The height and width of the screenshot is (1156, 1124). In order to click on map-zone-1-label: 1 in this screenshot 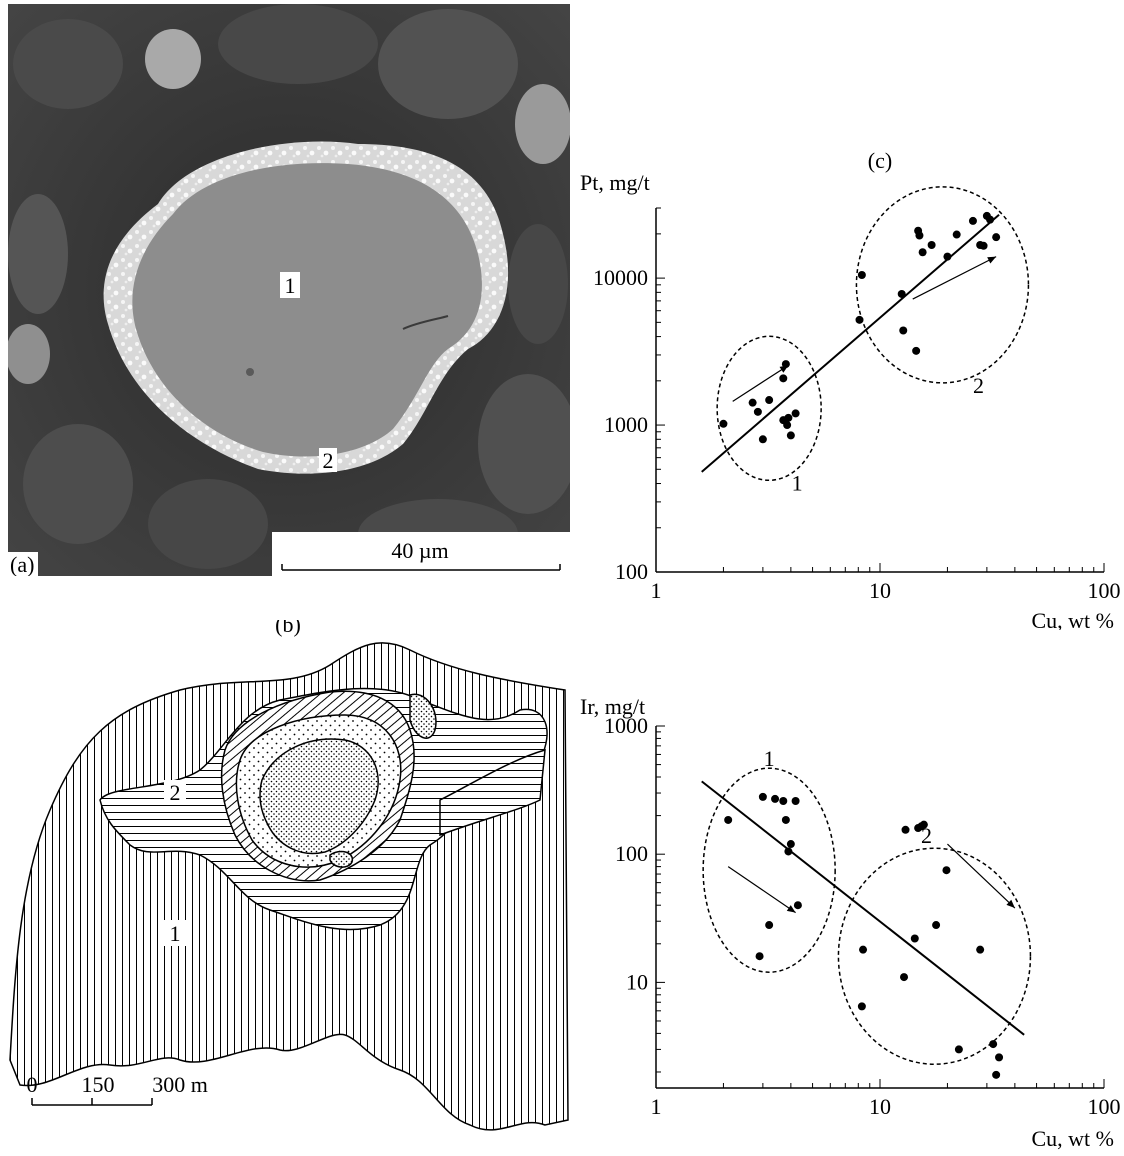, I will do `click(175, 933)`.